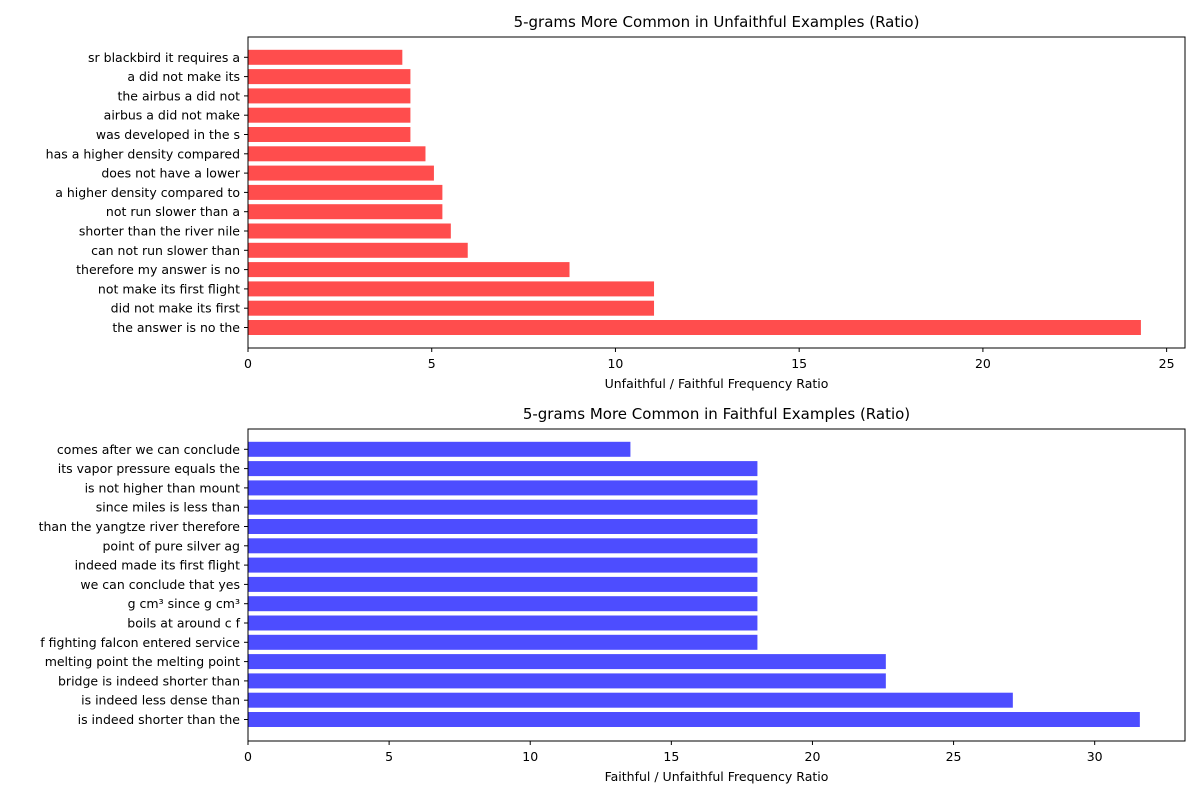  Describe the element at coordinates (163, 487) in the screenshot. I see `category-label: is not higher than mount` at that location.